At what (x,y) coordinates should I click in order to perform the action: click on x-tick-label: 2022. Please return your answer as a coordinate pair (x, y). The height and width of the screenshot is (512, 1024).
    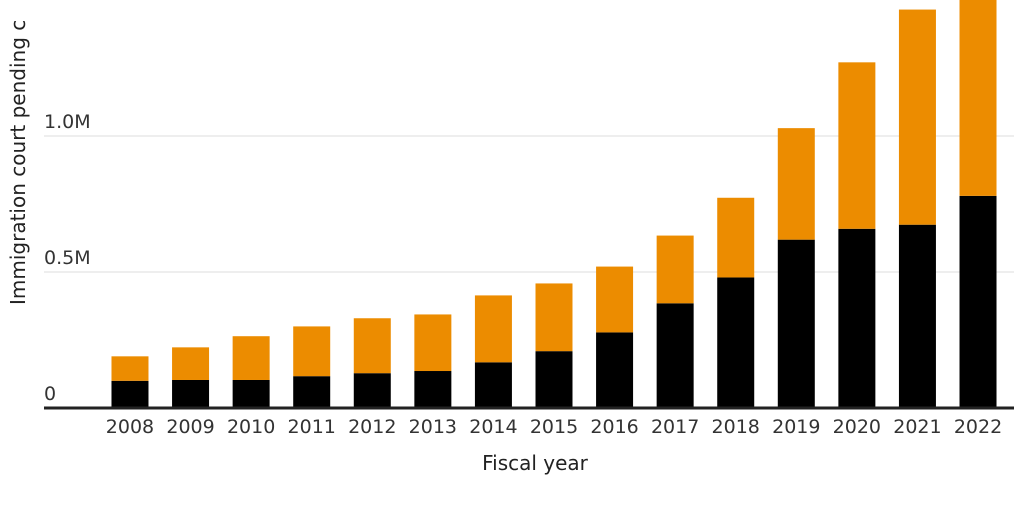
    Looking at the image, I should click on (978, 427).